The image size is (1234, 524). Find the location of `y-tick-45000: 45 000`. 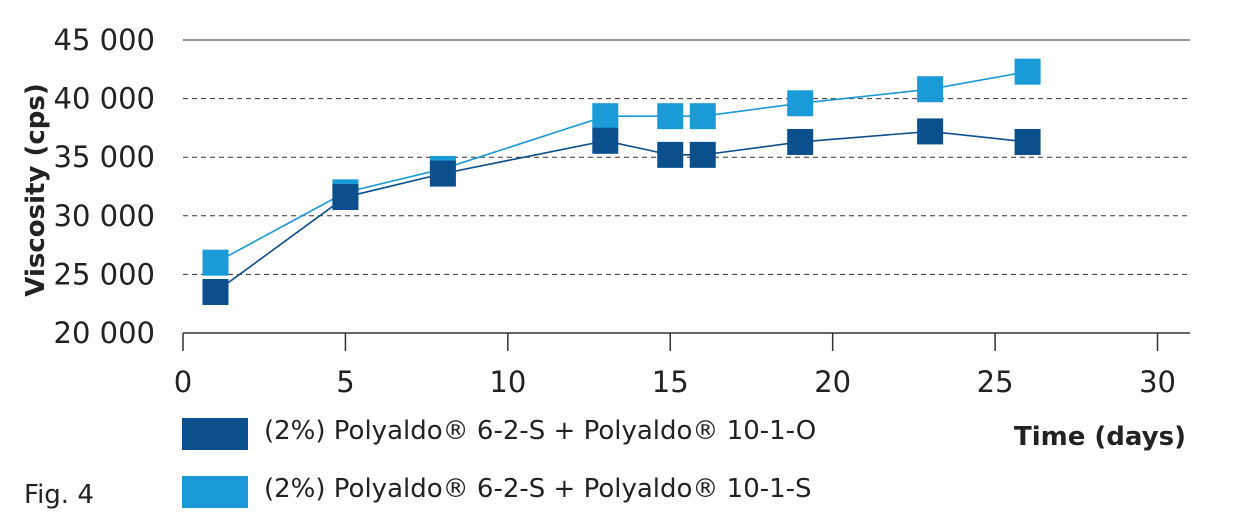

y-tick-45000: 45 000 is located at coordinates (104, 40).